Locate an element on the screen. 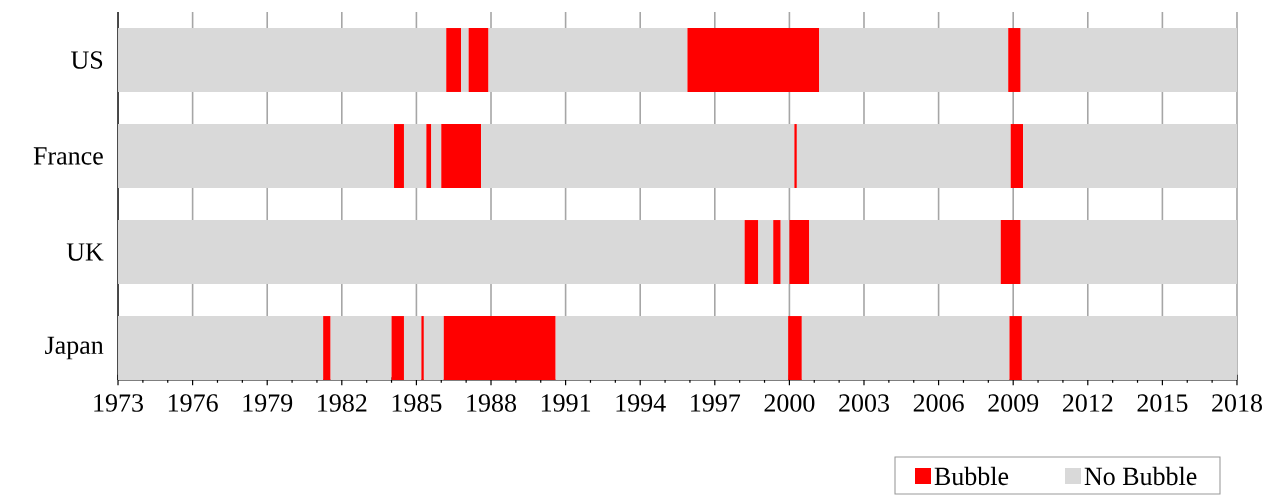 This screenshot has width=1265, height=496. x-tick-label: 2012 is located at coordinates (1087, 403).